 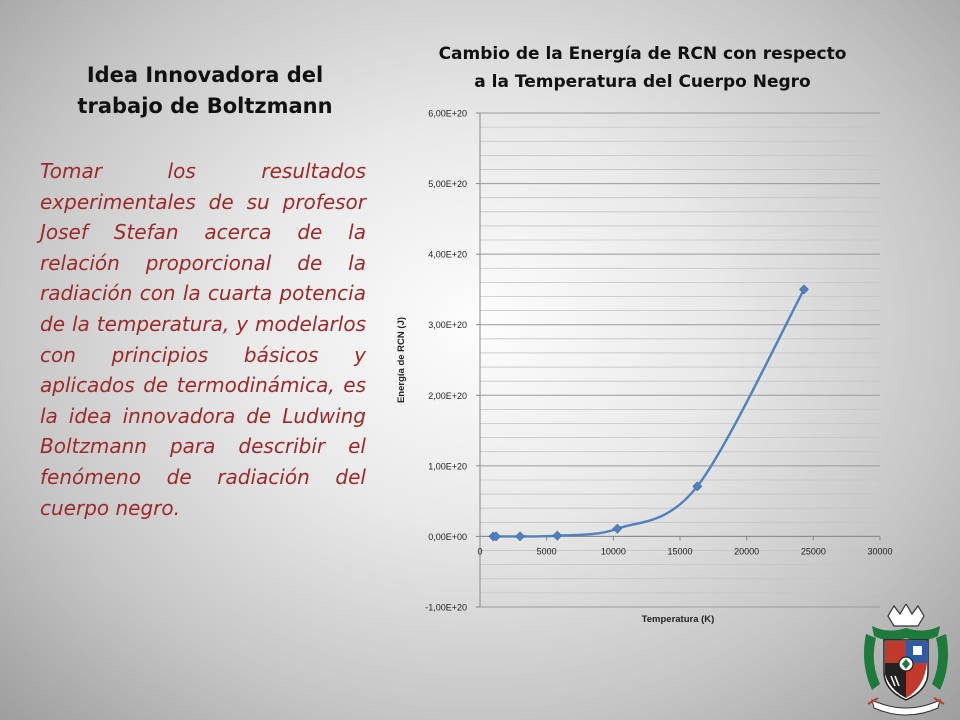 I want to click on x-tick-label: 10000, so click(x=613, y=551).